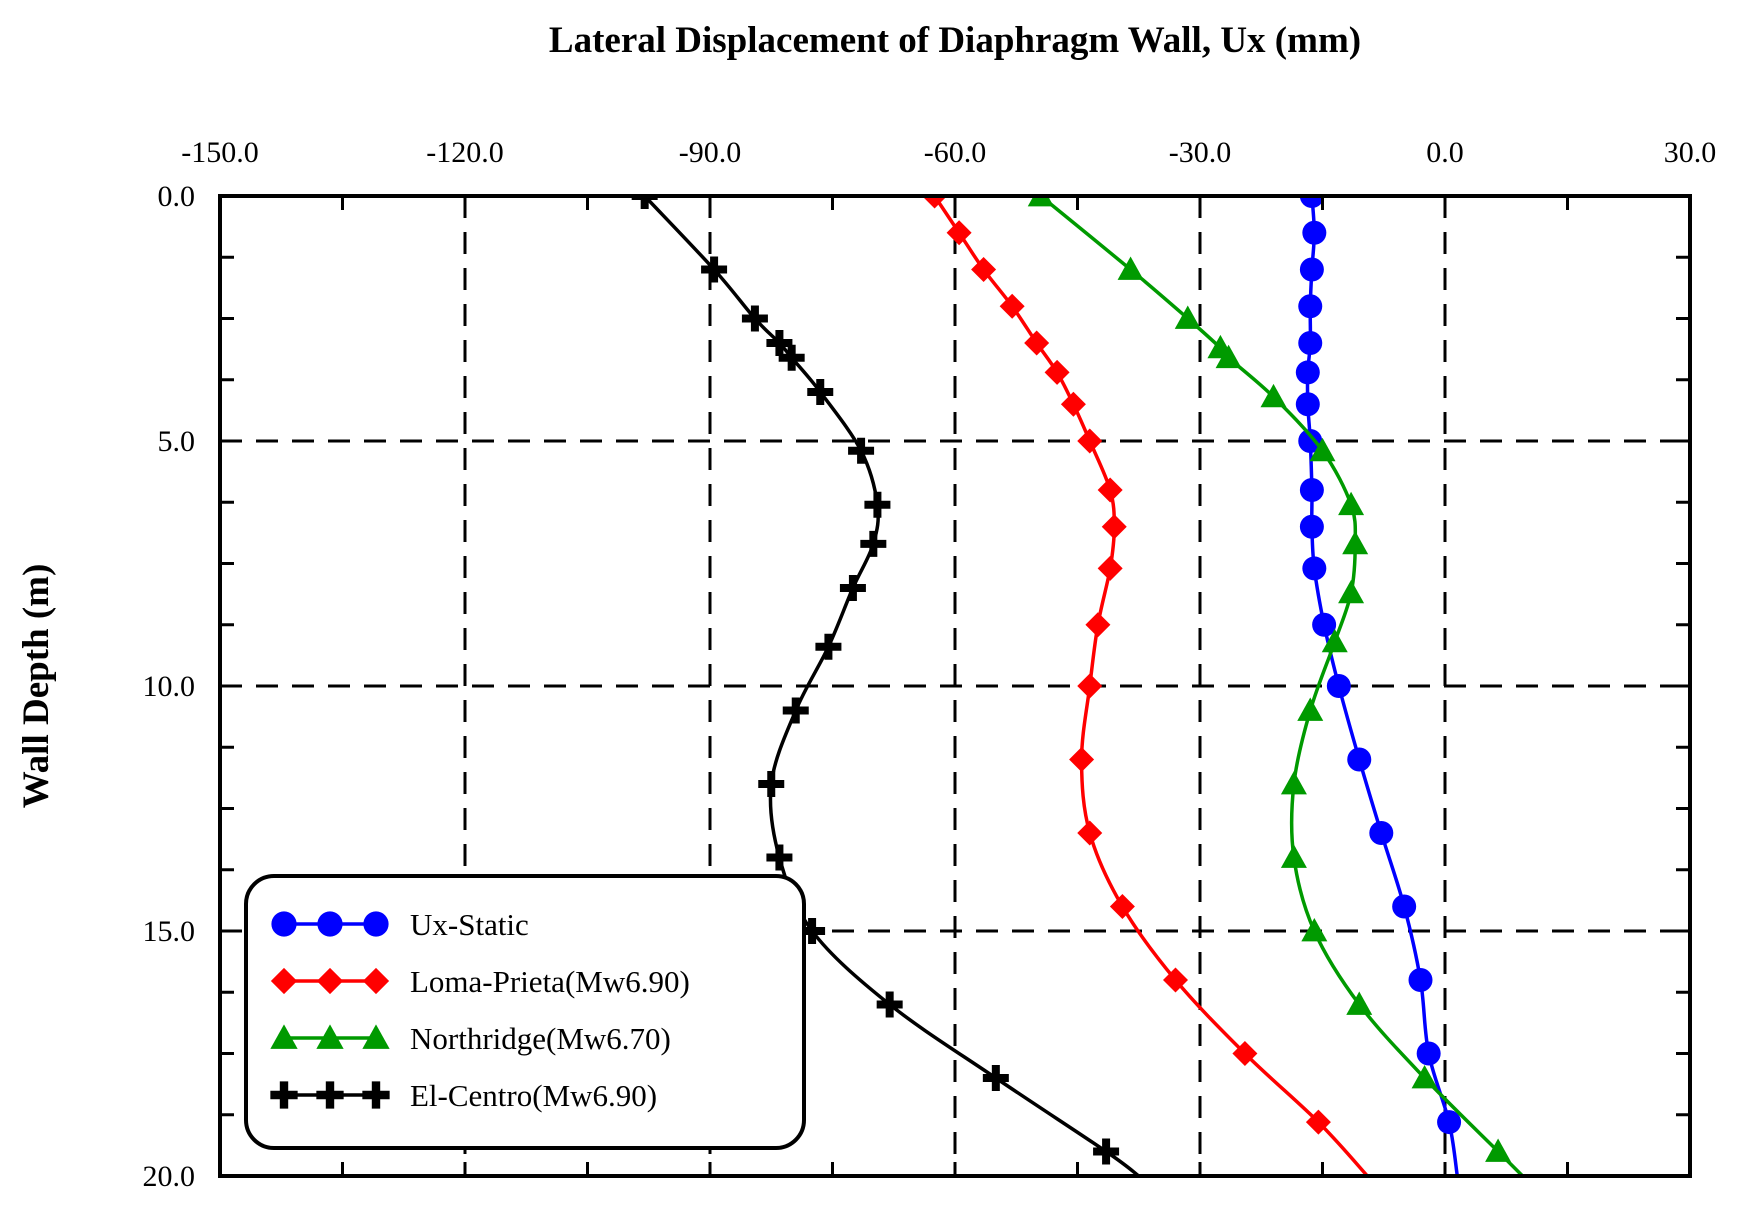 The height and width of the screenshot is (1216, 1742). What do you see at coordinates (1445, 152) in the screenshot?
I see `x-tick-label: 0.0` at bounding box center [1445, 152].